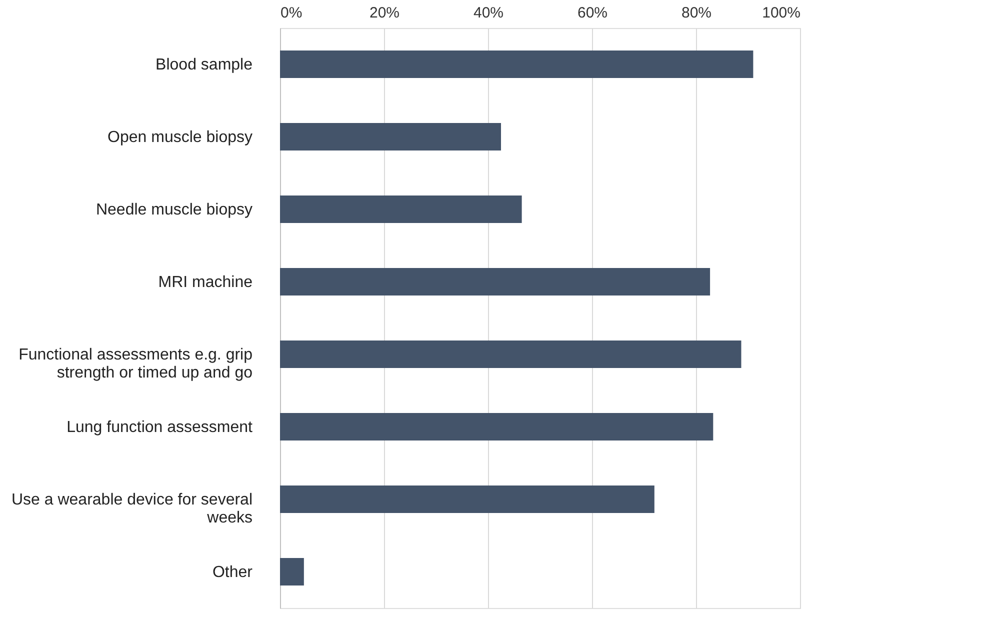  I want to click on y-tick-label: Open muscle biopsy, so click(180, 137).